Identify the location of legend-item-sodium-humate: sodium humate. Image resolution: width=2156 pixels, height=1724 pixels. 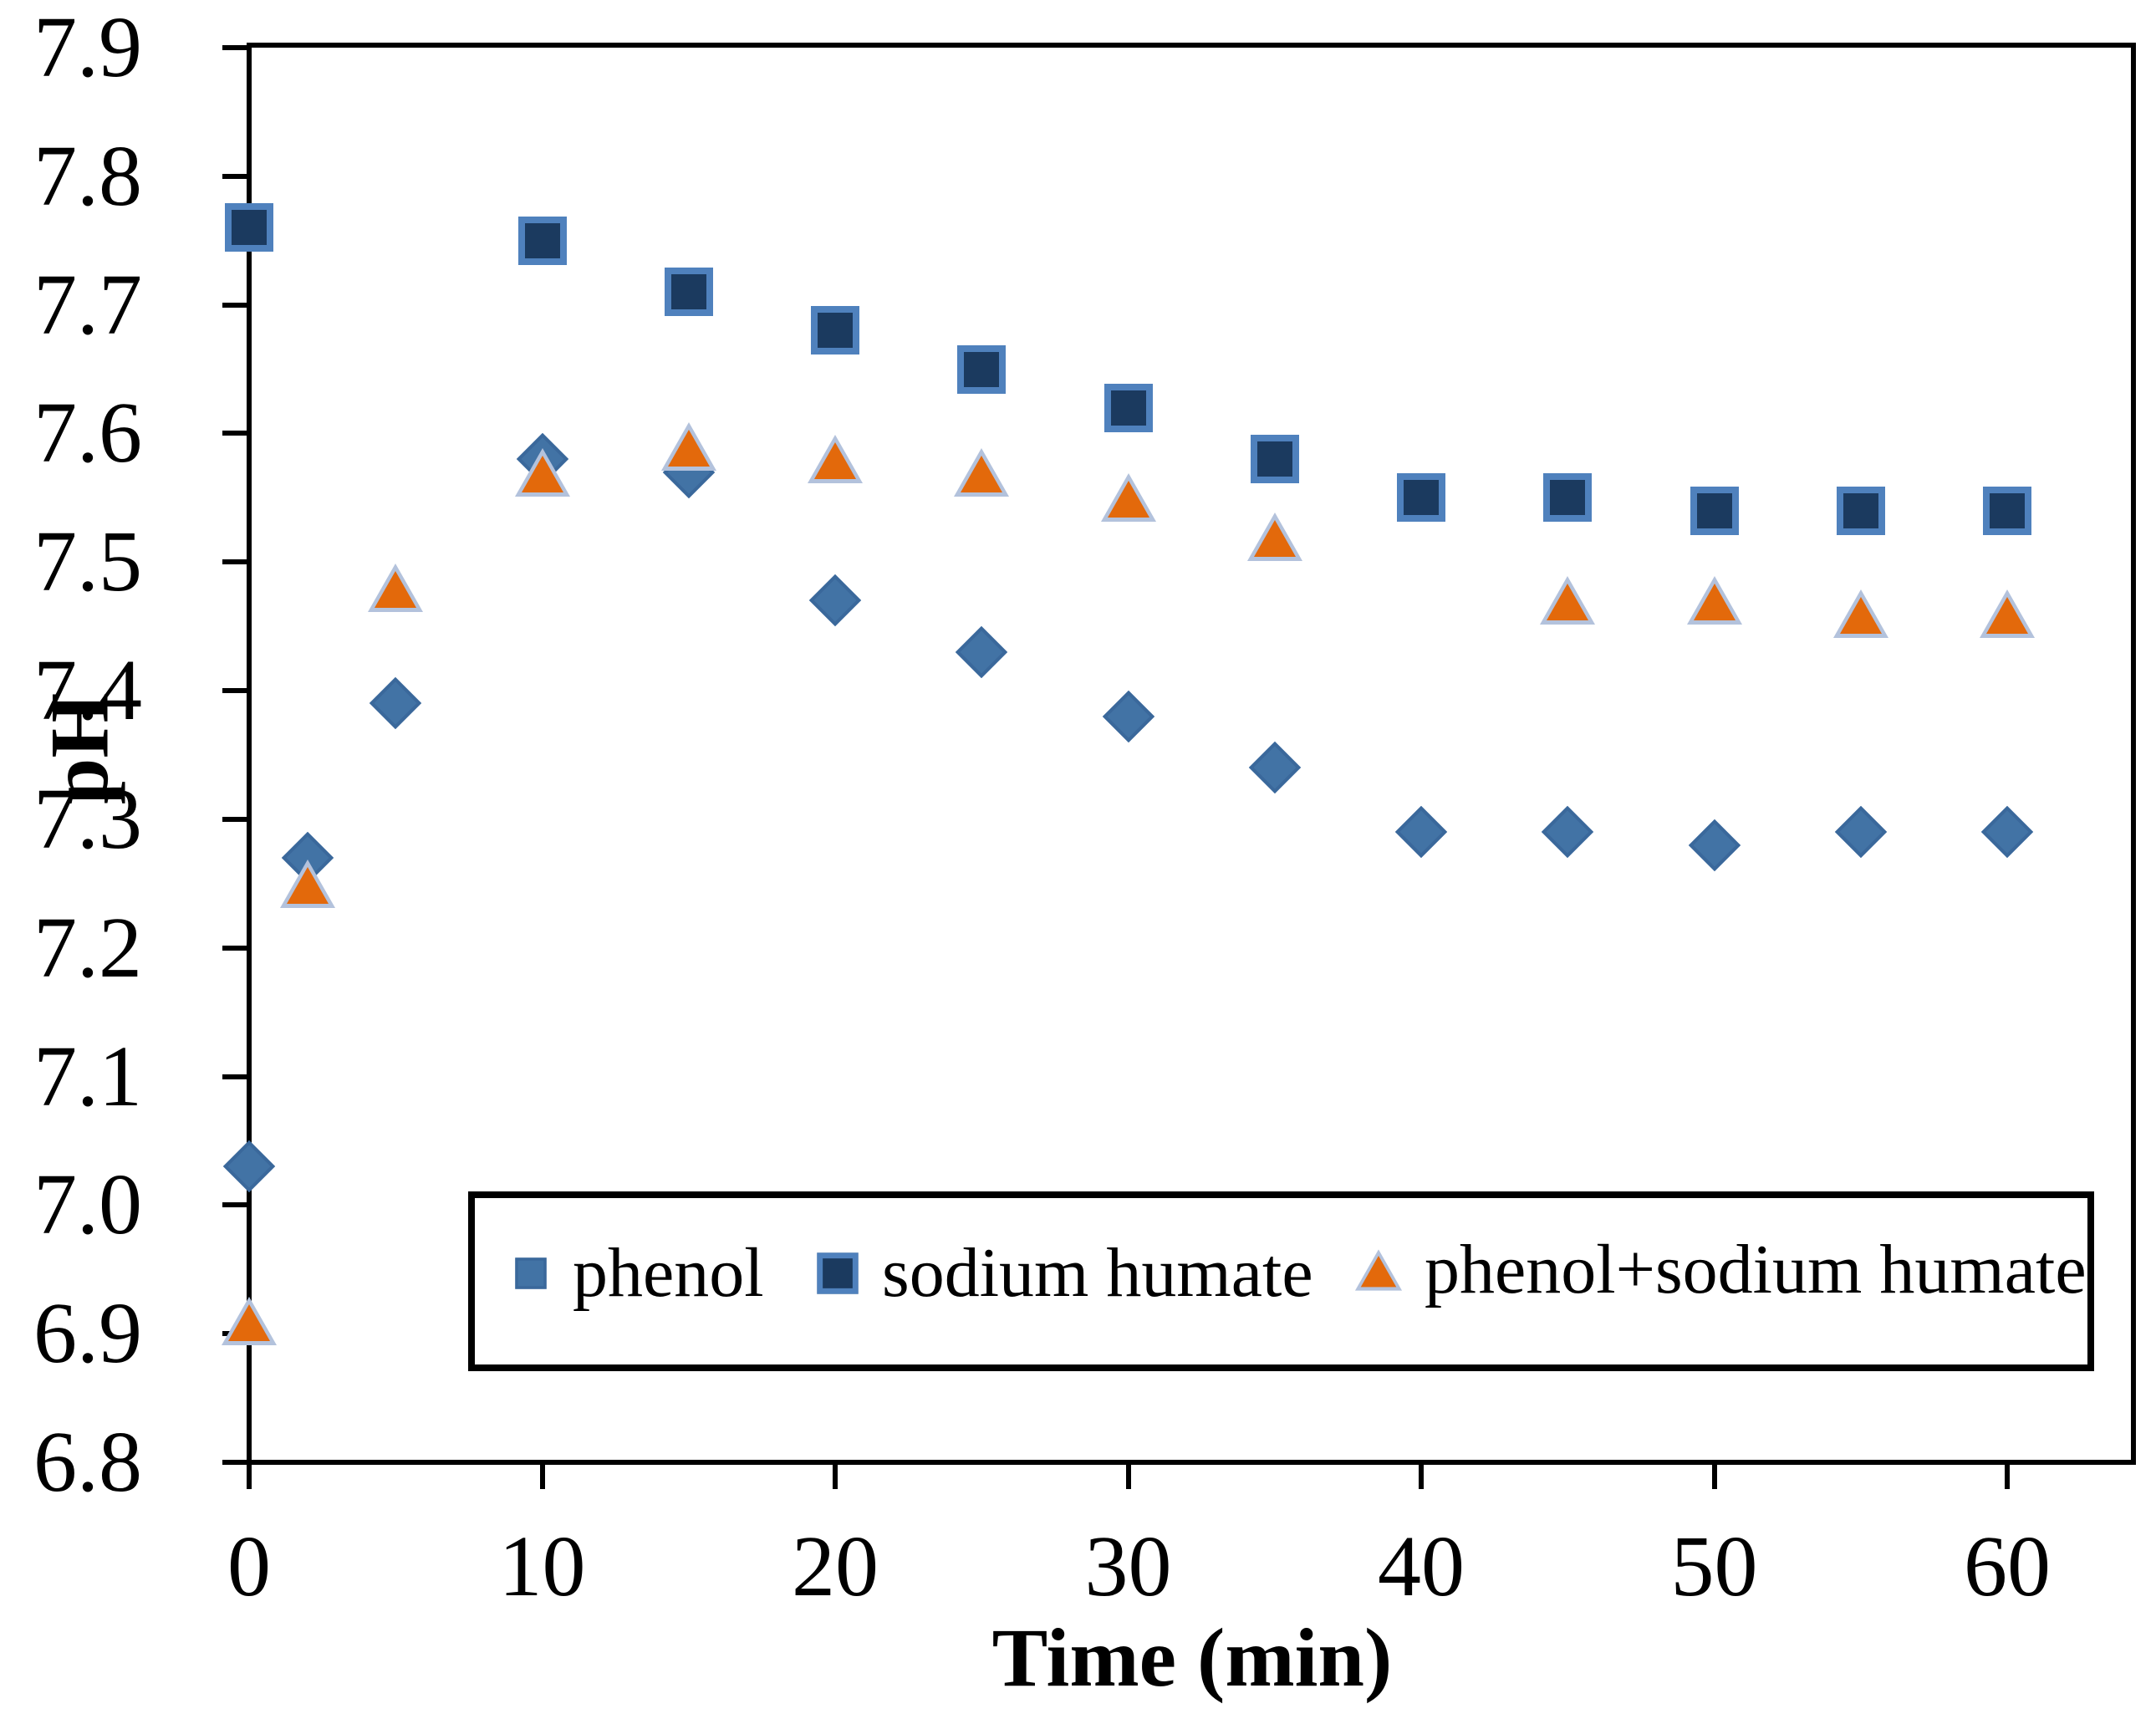
(1063, 1273).